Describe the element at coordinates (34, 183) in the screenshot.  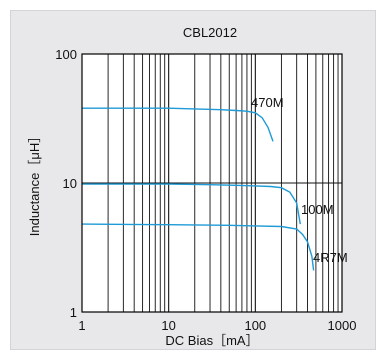
I see `y-axis-title: Inductance［μH］` at that location.